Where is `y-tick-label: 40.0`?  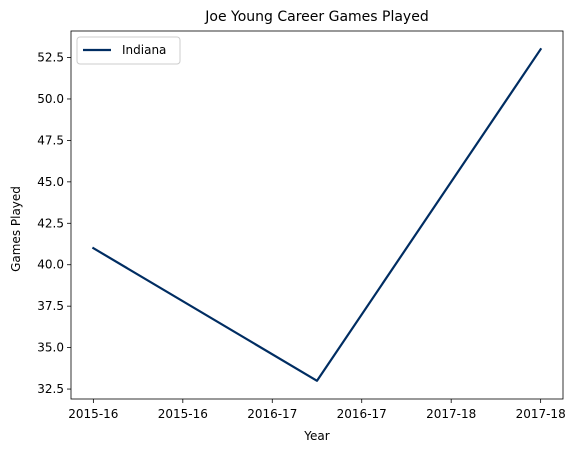
y-tick-label: 40.0 is located at coordinates (50, 265).